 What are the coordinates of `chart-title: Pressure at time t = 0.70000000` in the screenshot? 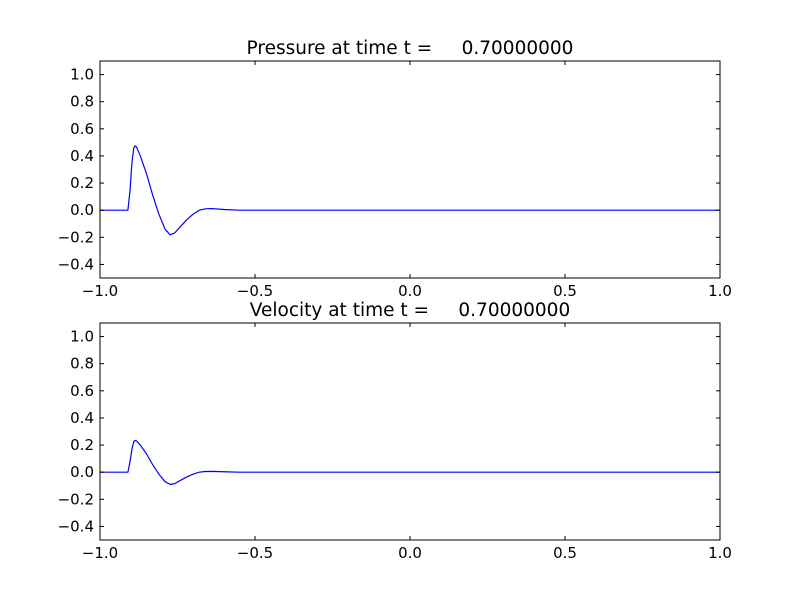 It's located at (410, 48).